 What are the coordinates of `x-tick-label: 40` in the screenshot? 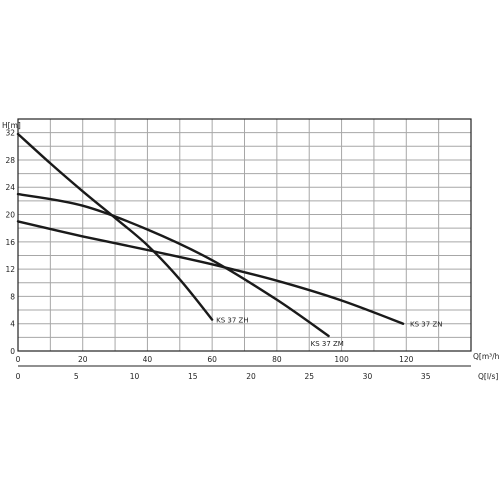 It's located at (148, 359).